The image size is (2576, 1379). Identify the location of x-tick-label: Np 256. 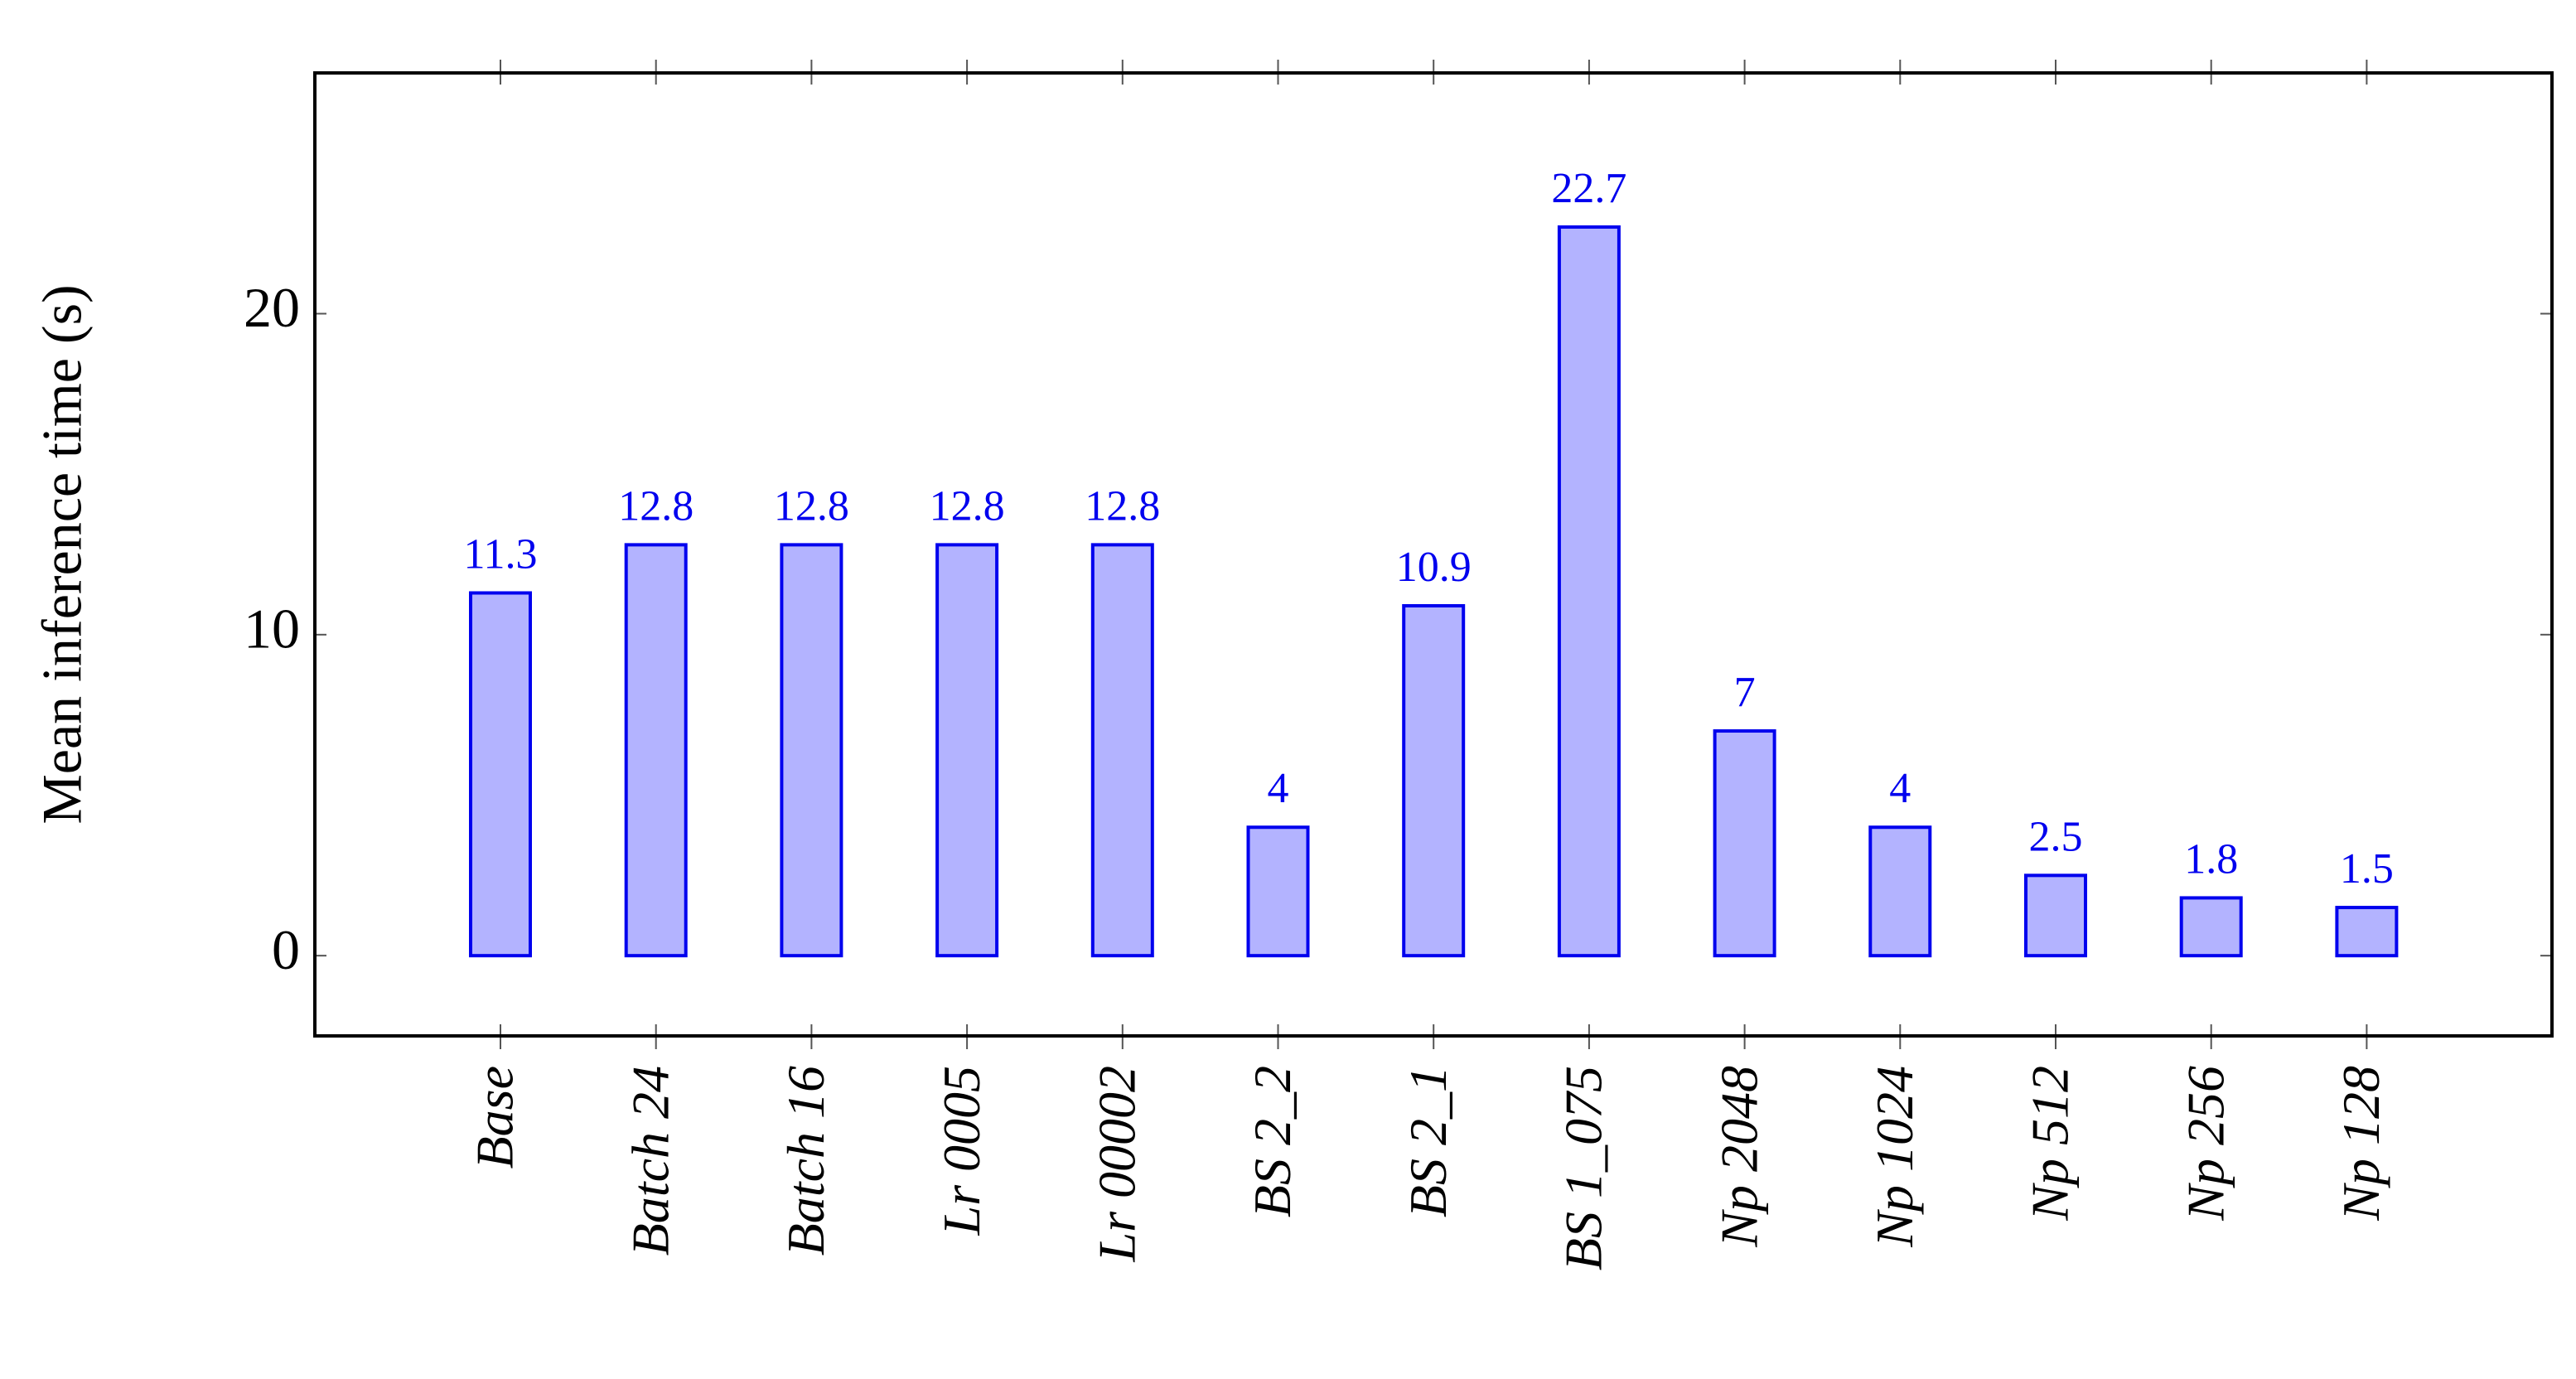
(2205, 1144).